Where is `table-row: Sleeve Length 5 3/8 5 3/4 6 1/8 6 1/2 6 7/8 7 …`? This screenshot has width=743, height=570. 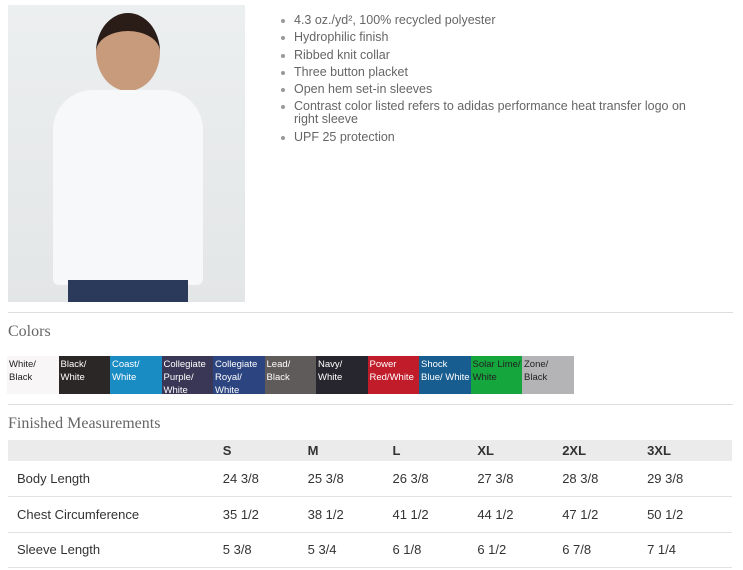 table-row: Sleeve Length 5 3/8 5 3/4 6 1/8 6 1/2 6 7/8 7 … is located at coordinates (370, 550).